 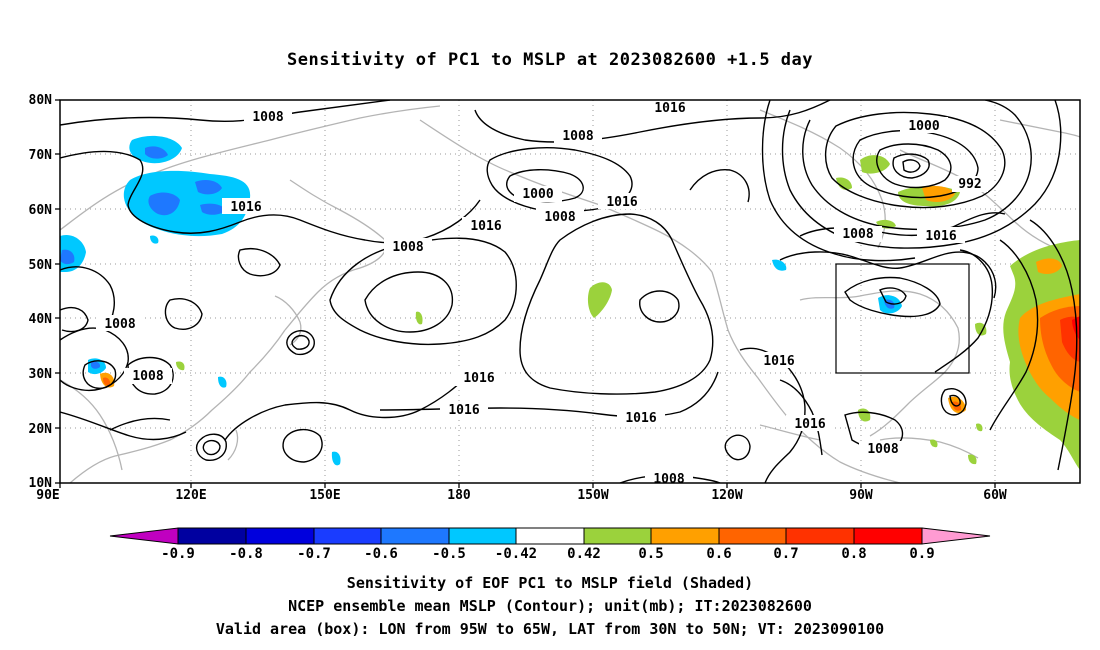 What do you see at coordinates (584, 554) in the screenshot?
I see `colorbar-label: 0.42` at bounding box center [584, 554].